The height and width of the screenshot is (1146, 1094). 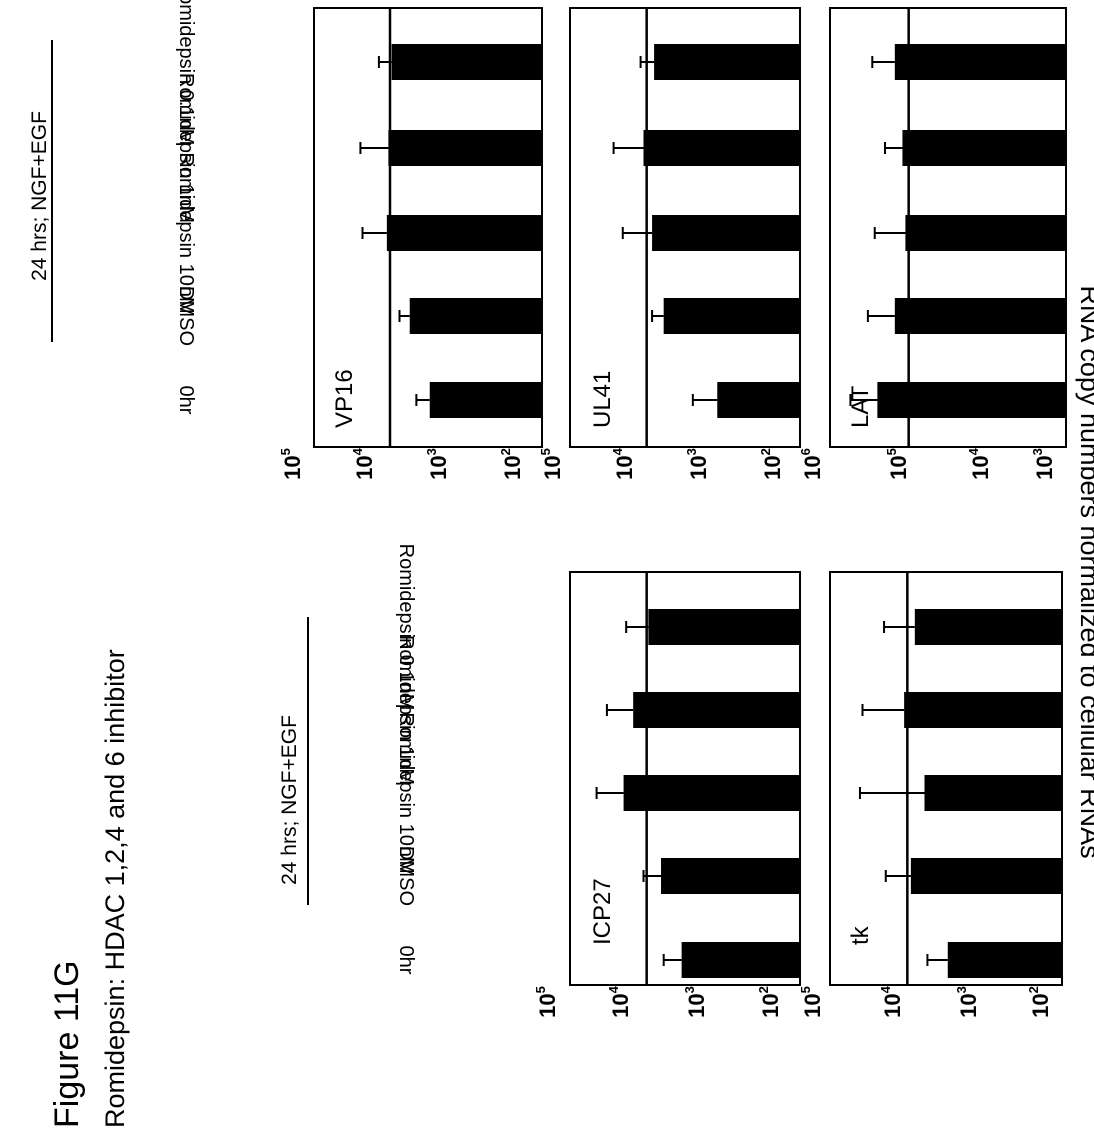 What do you see at coordinates (860, 935) in the screenshot?
I see `gene-label: tk` at bounding box center [860, 935].